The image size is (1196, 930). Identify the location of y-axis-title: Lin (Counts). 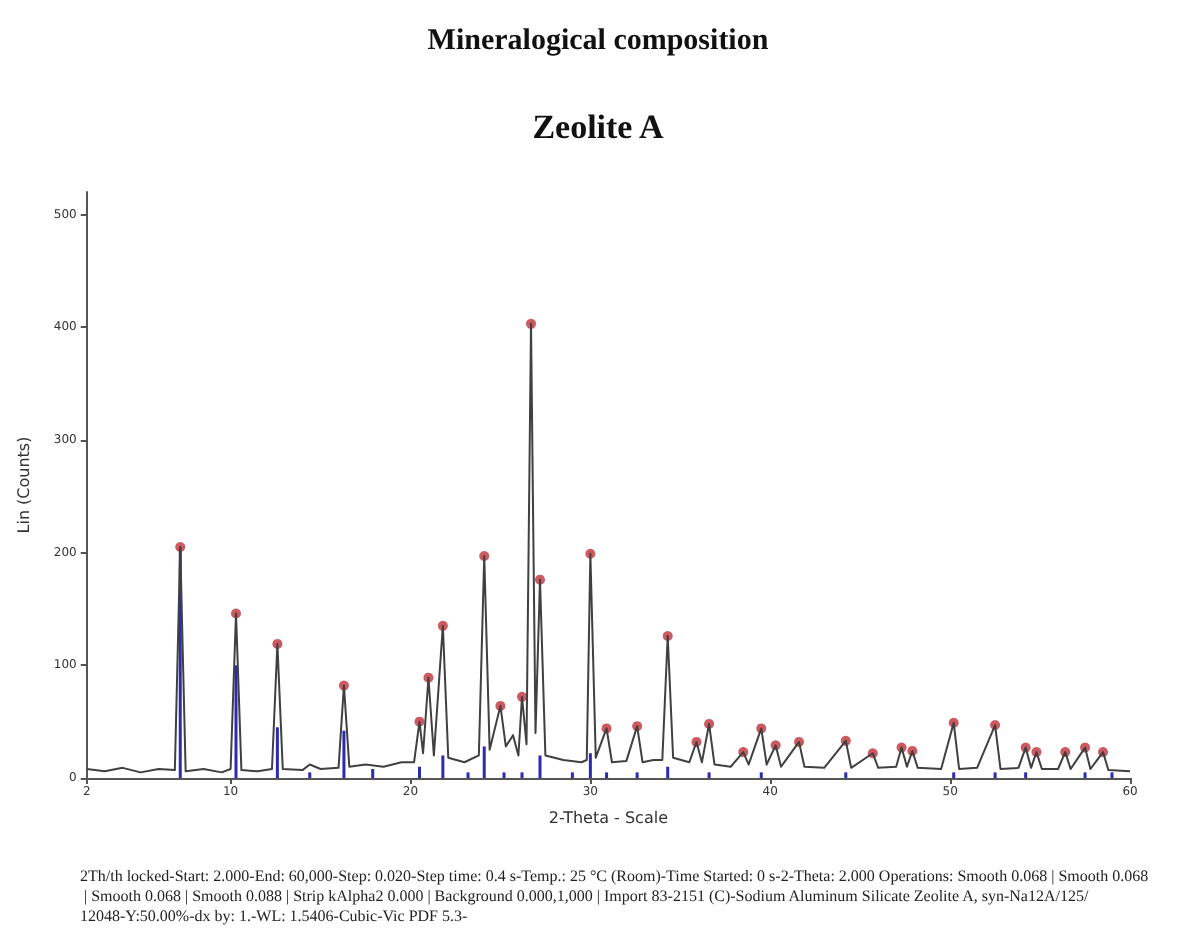
(24, 485).